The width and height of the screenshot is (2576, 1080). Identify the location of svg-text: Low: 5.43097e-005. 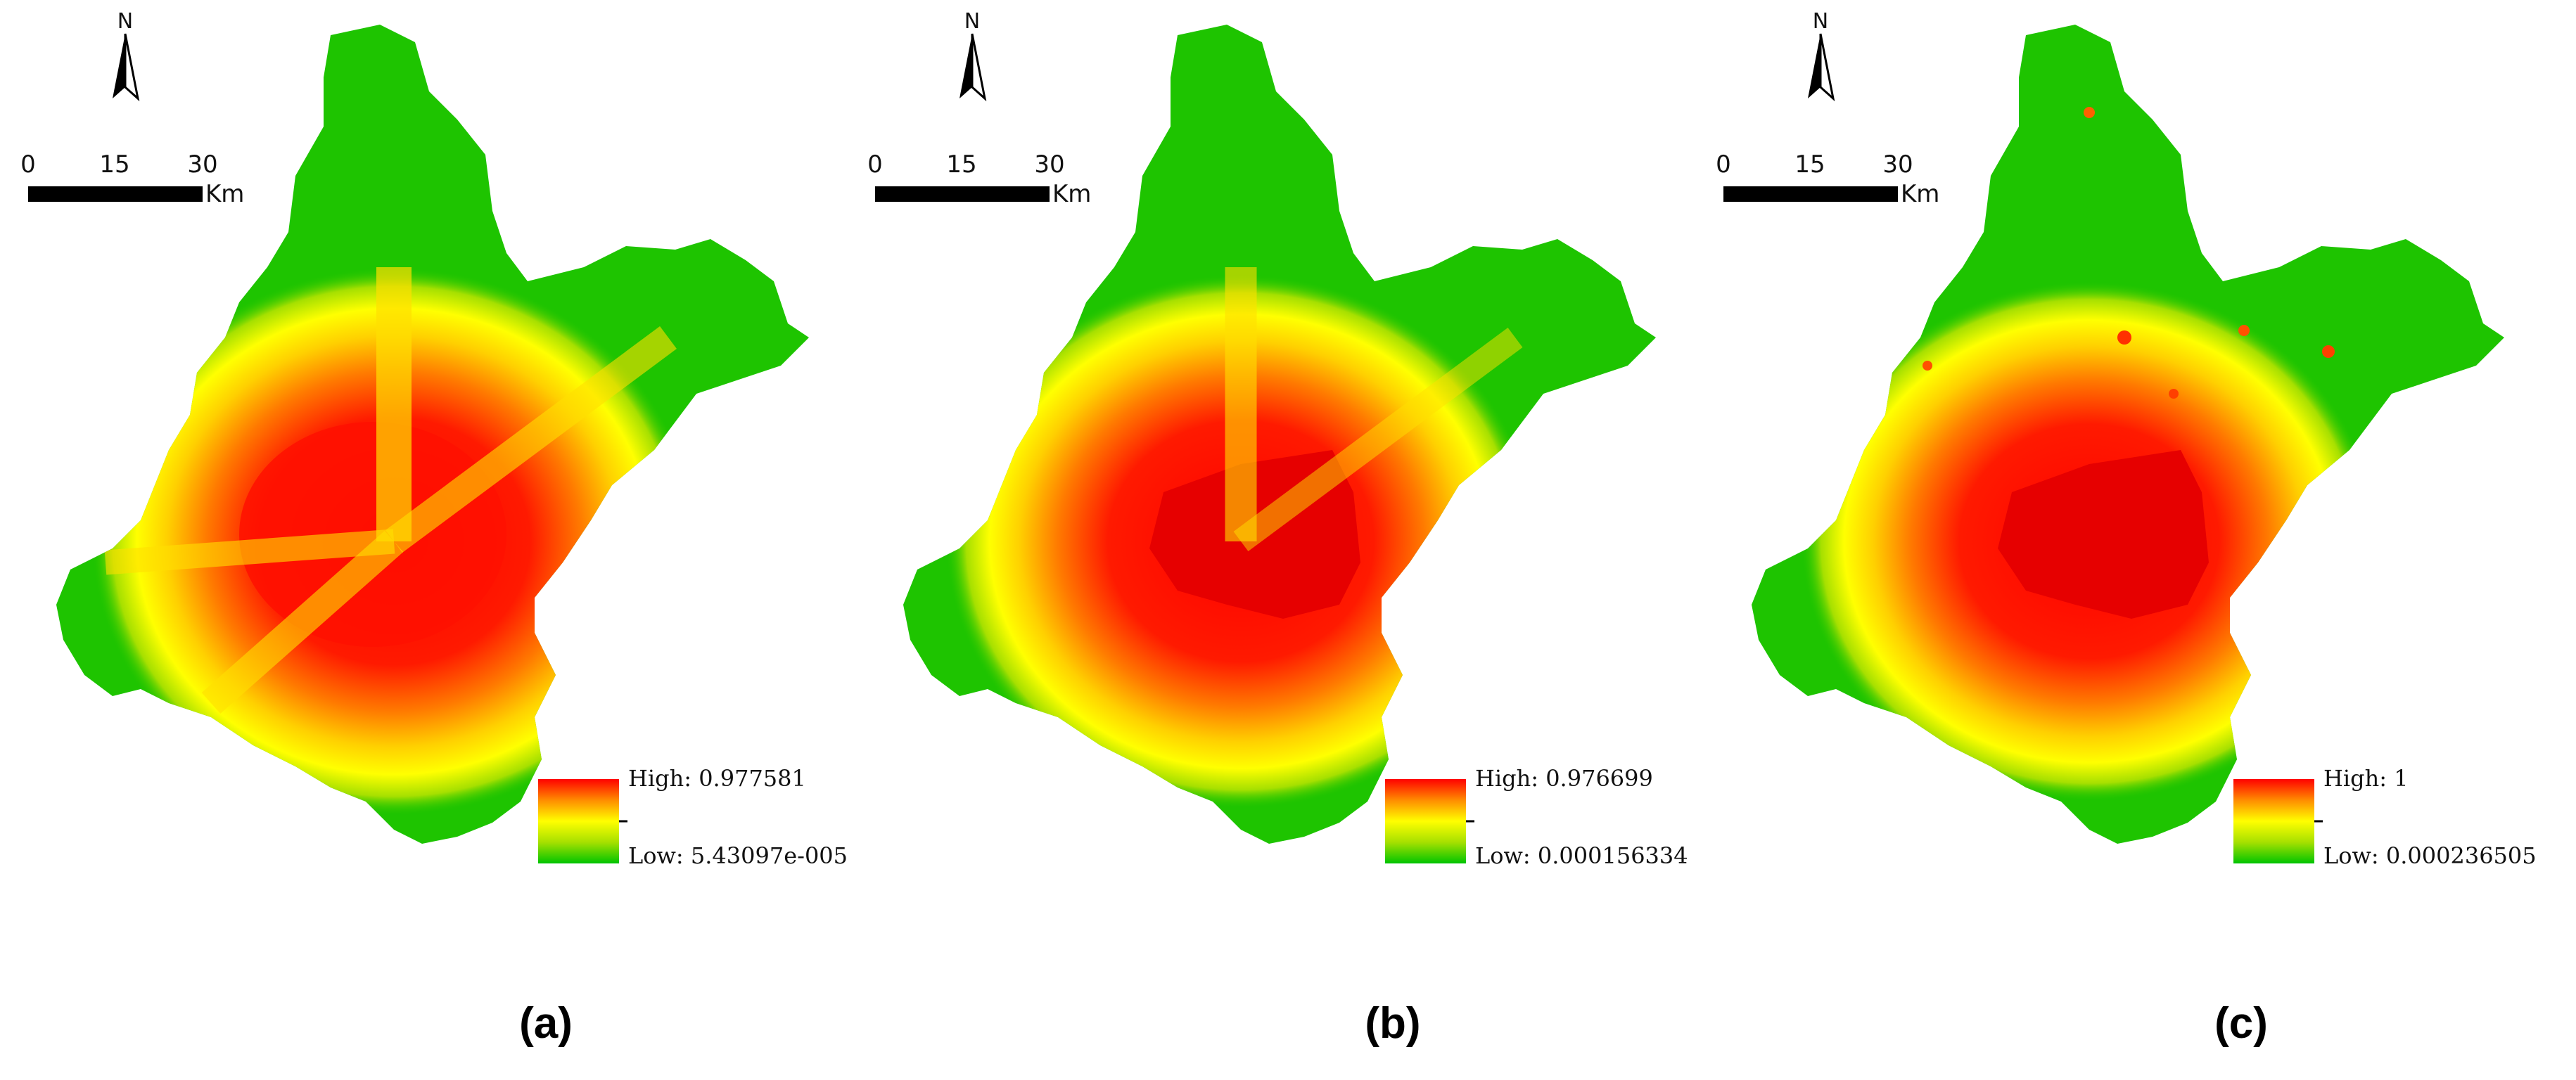
(738, 856).